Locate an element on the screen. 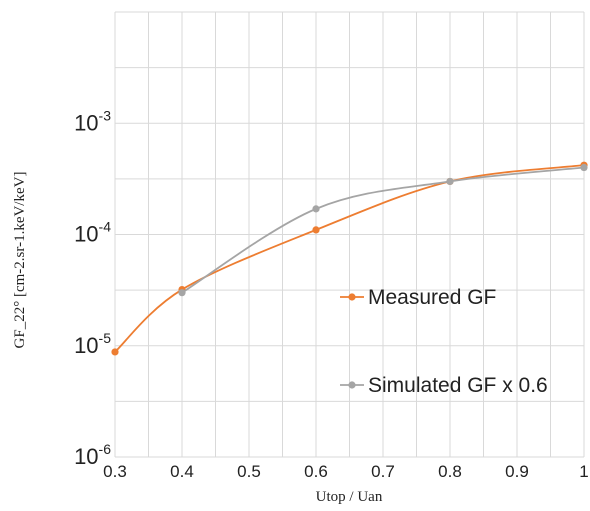  y-axis-ticks: 10⁻⁶ 10⁻⁵ 10⁻⁴ 10⁻³ is located at coordinates (92, 288).